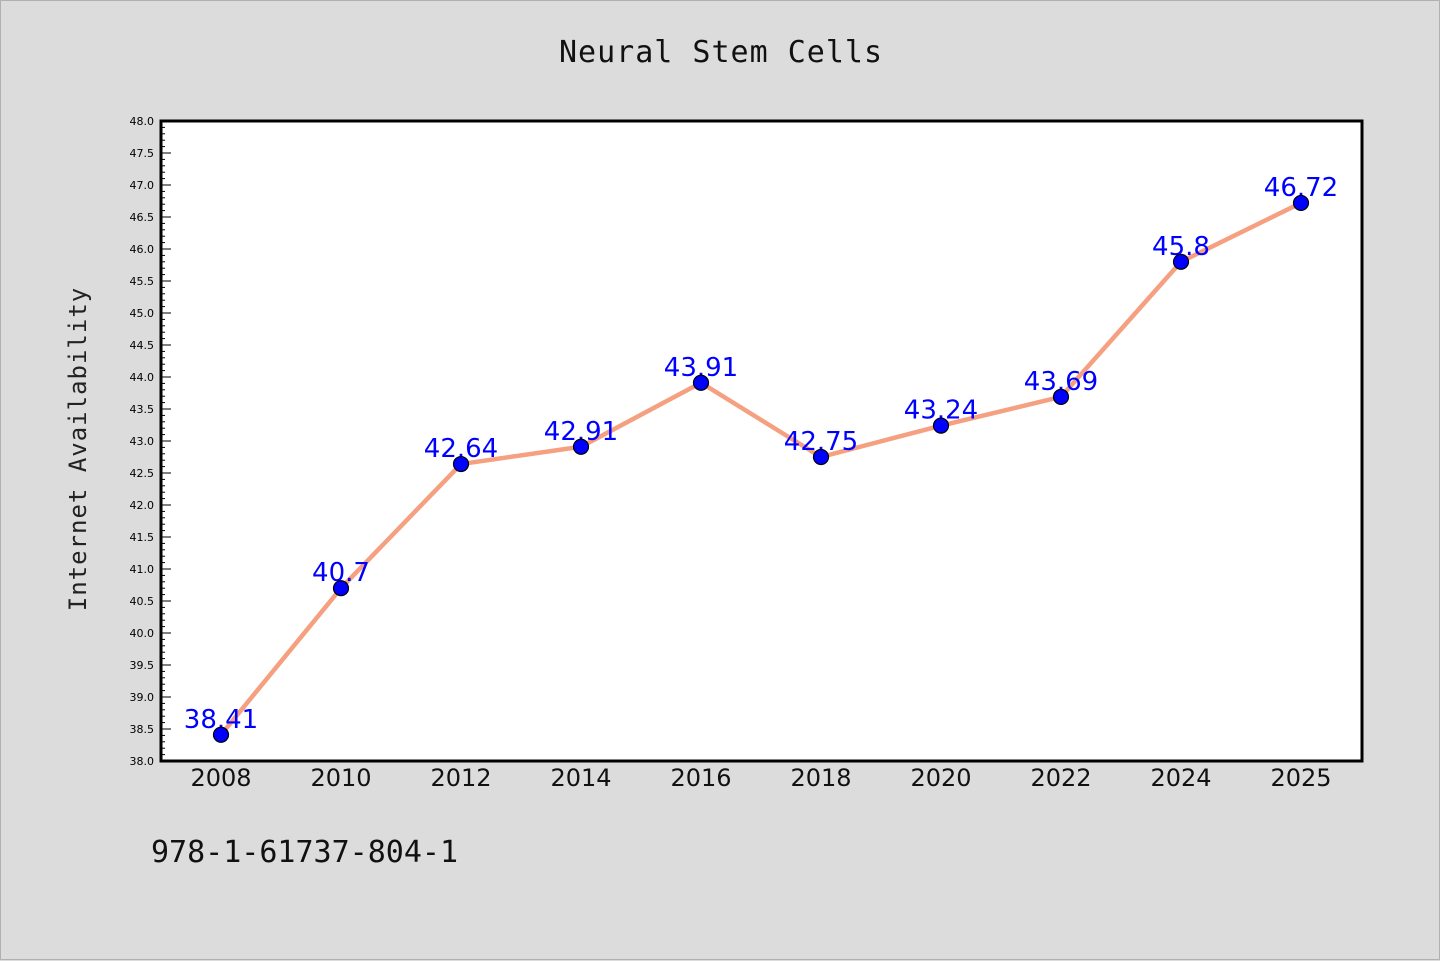 Image resolution: width=1440 pixels, height=961 pixels. I want to click on y-tick-label: 46.5, so click(142, 217).